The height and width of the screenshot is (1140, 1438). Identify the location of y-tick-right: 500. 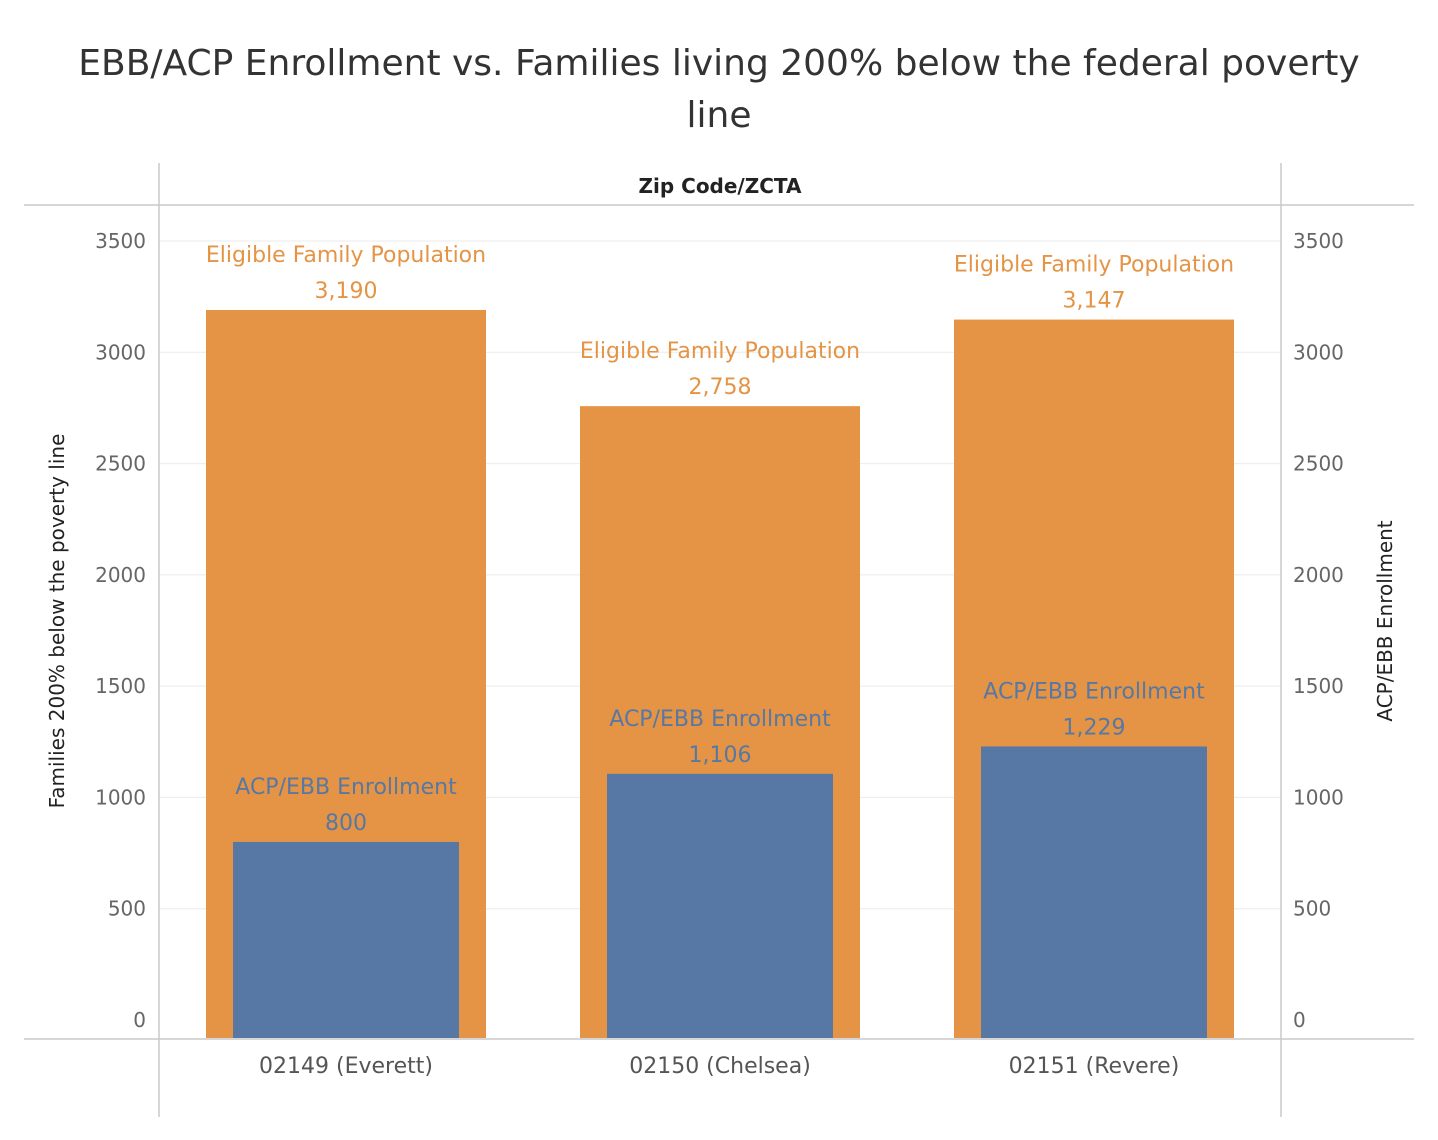
(1312, 909).